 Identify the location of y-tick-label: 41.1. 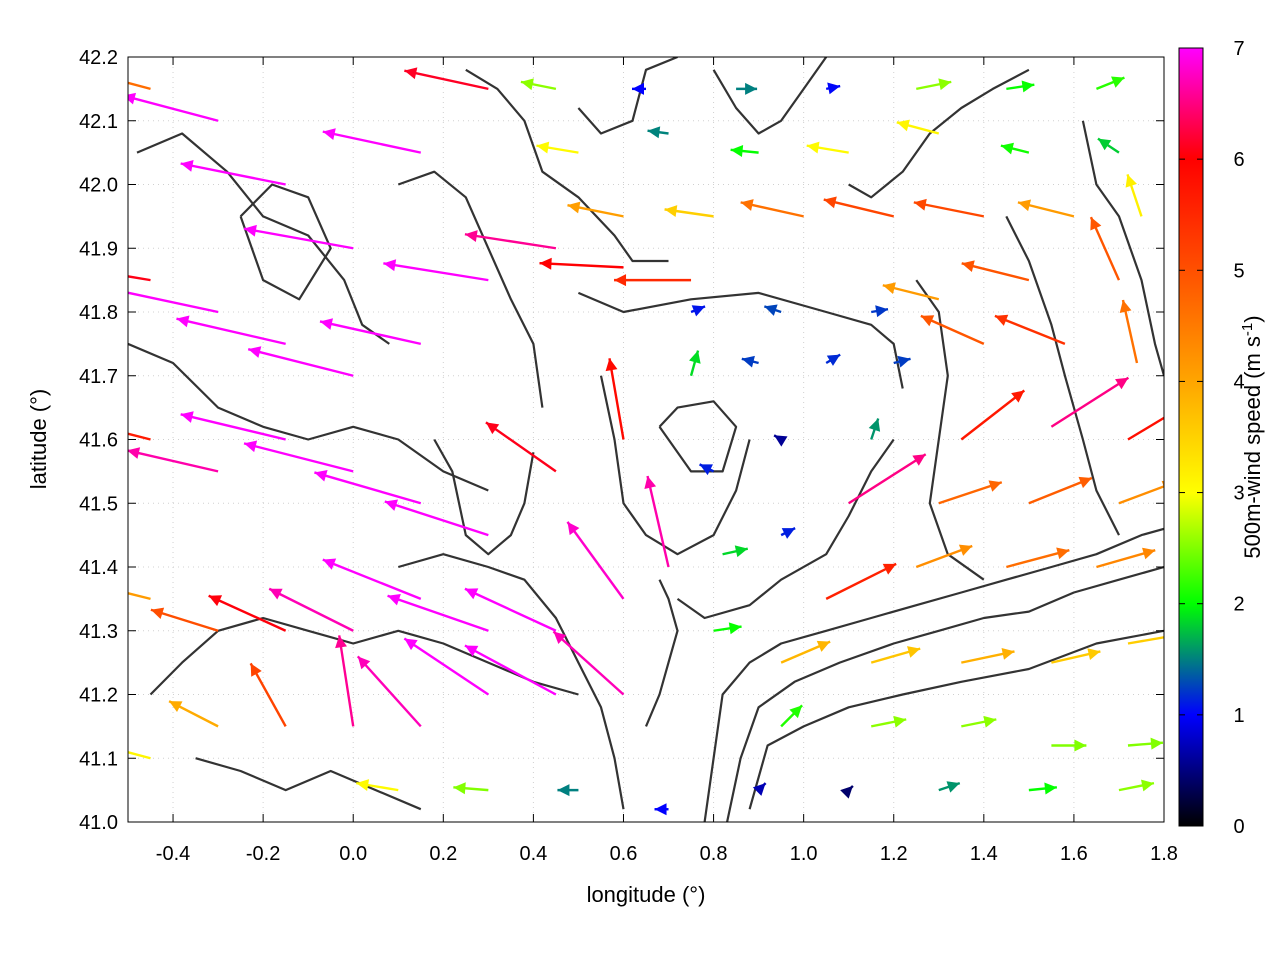
(98, 759).